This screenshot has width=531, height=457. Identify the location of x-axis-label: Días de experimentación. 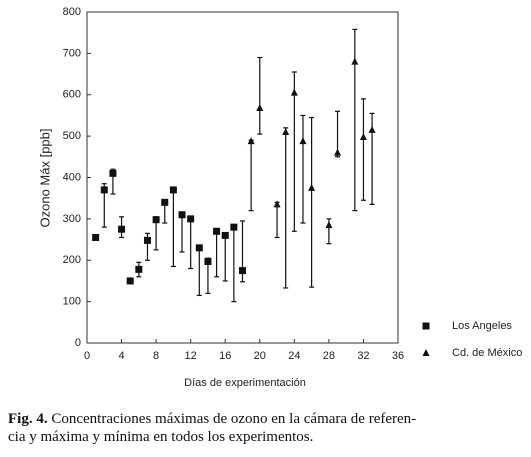
(245, 383).